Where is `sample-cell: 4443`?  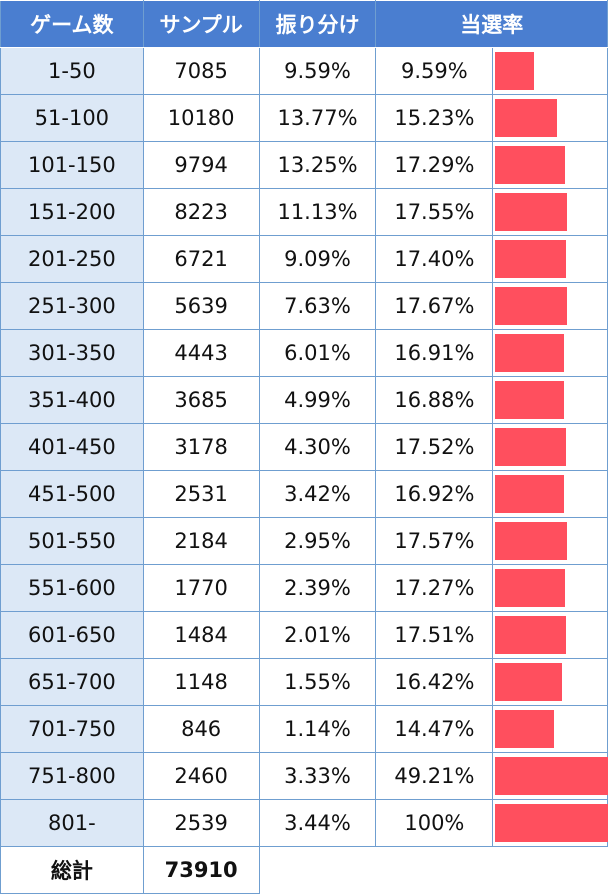 sample-cell: 4443 is located at coordinates (201, 353).